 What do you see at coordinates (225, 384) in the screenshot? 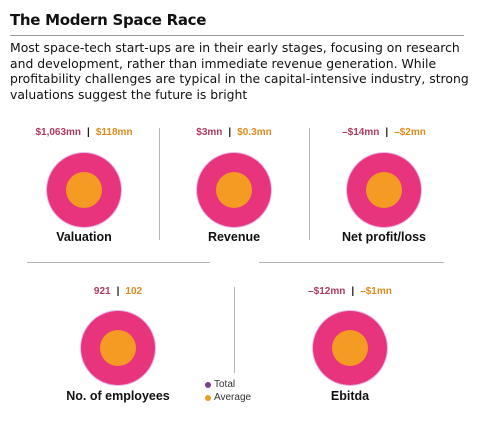
I see `legend-label-total: Total` at bounding box center [225, 384].